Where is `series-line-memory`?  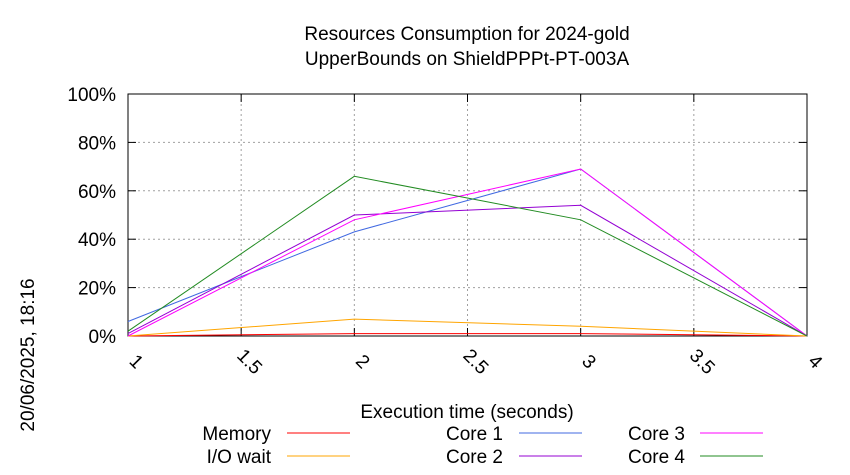 series-line-memory is located at coordinates (467, 335).